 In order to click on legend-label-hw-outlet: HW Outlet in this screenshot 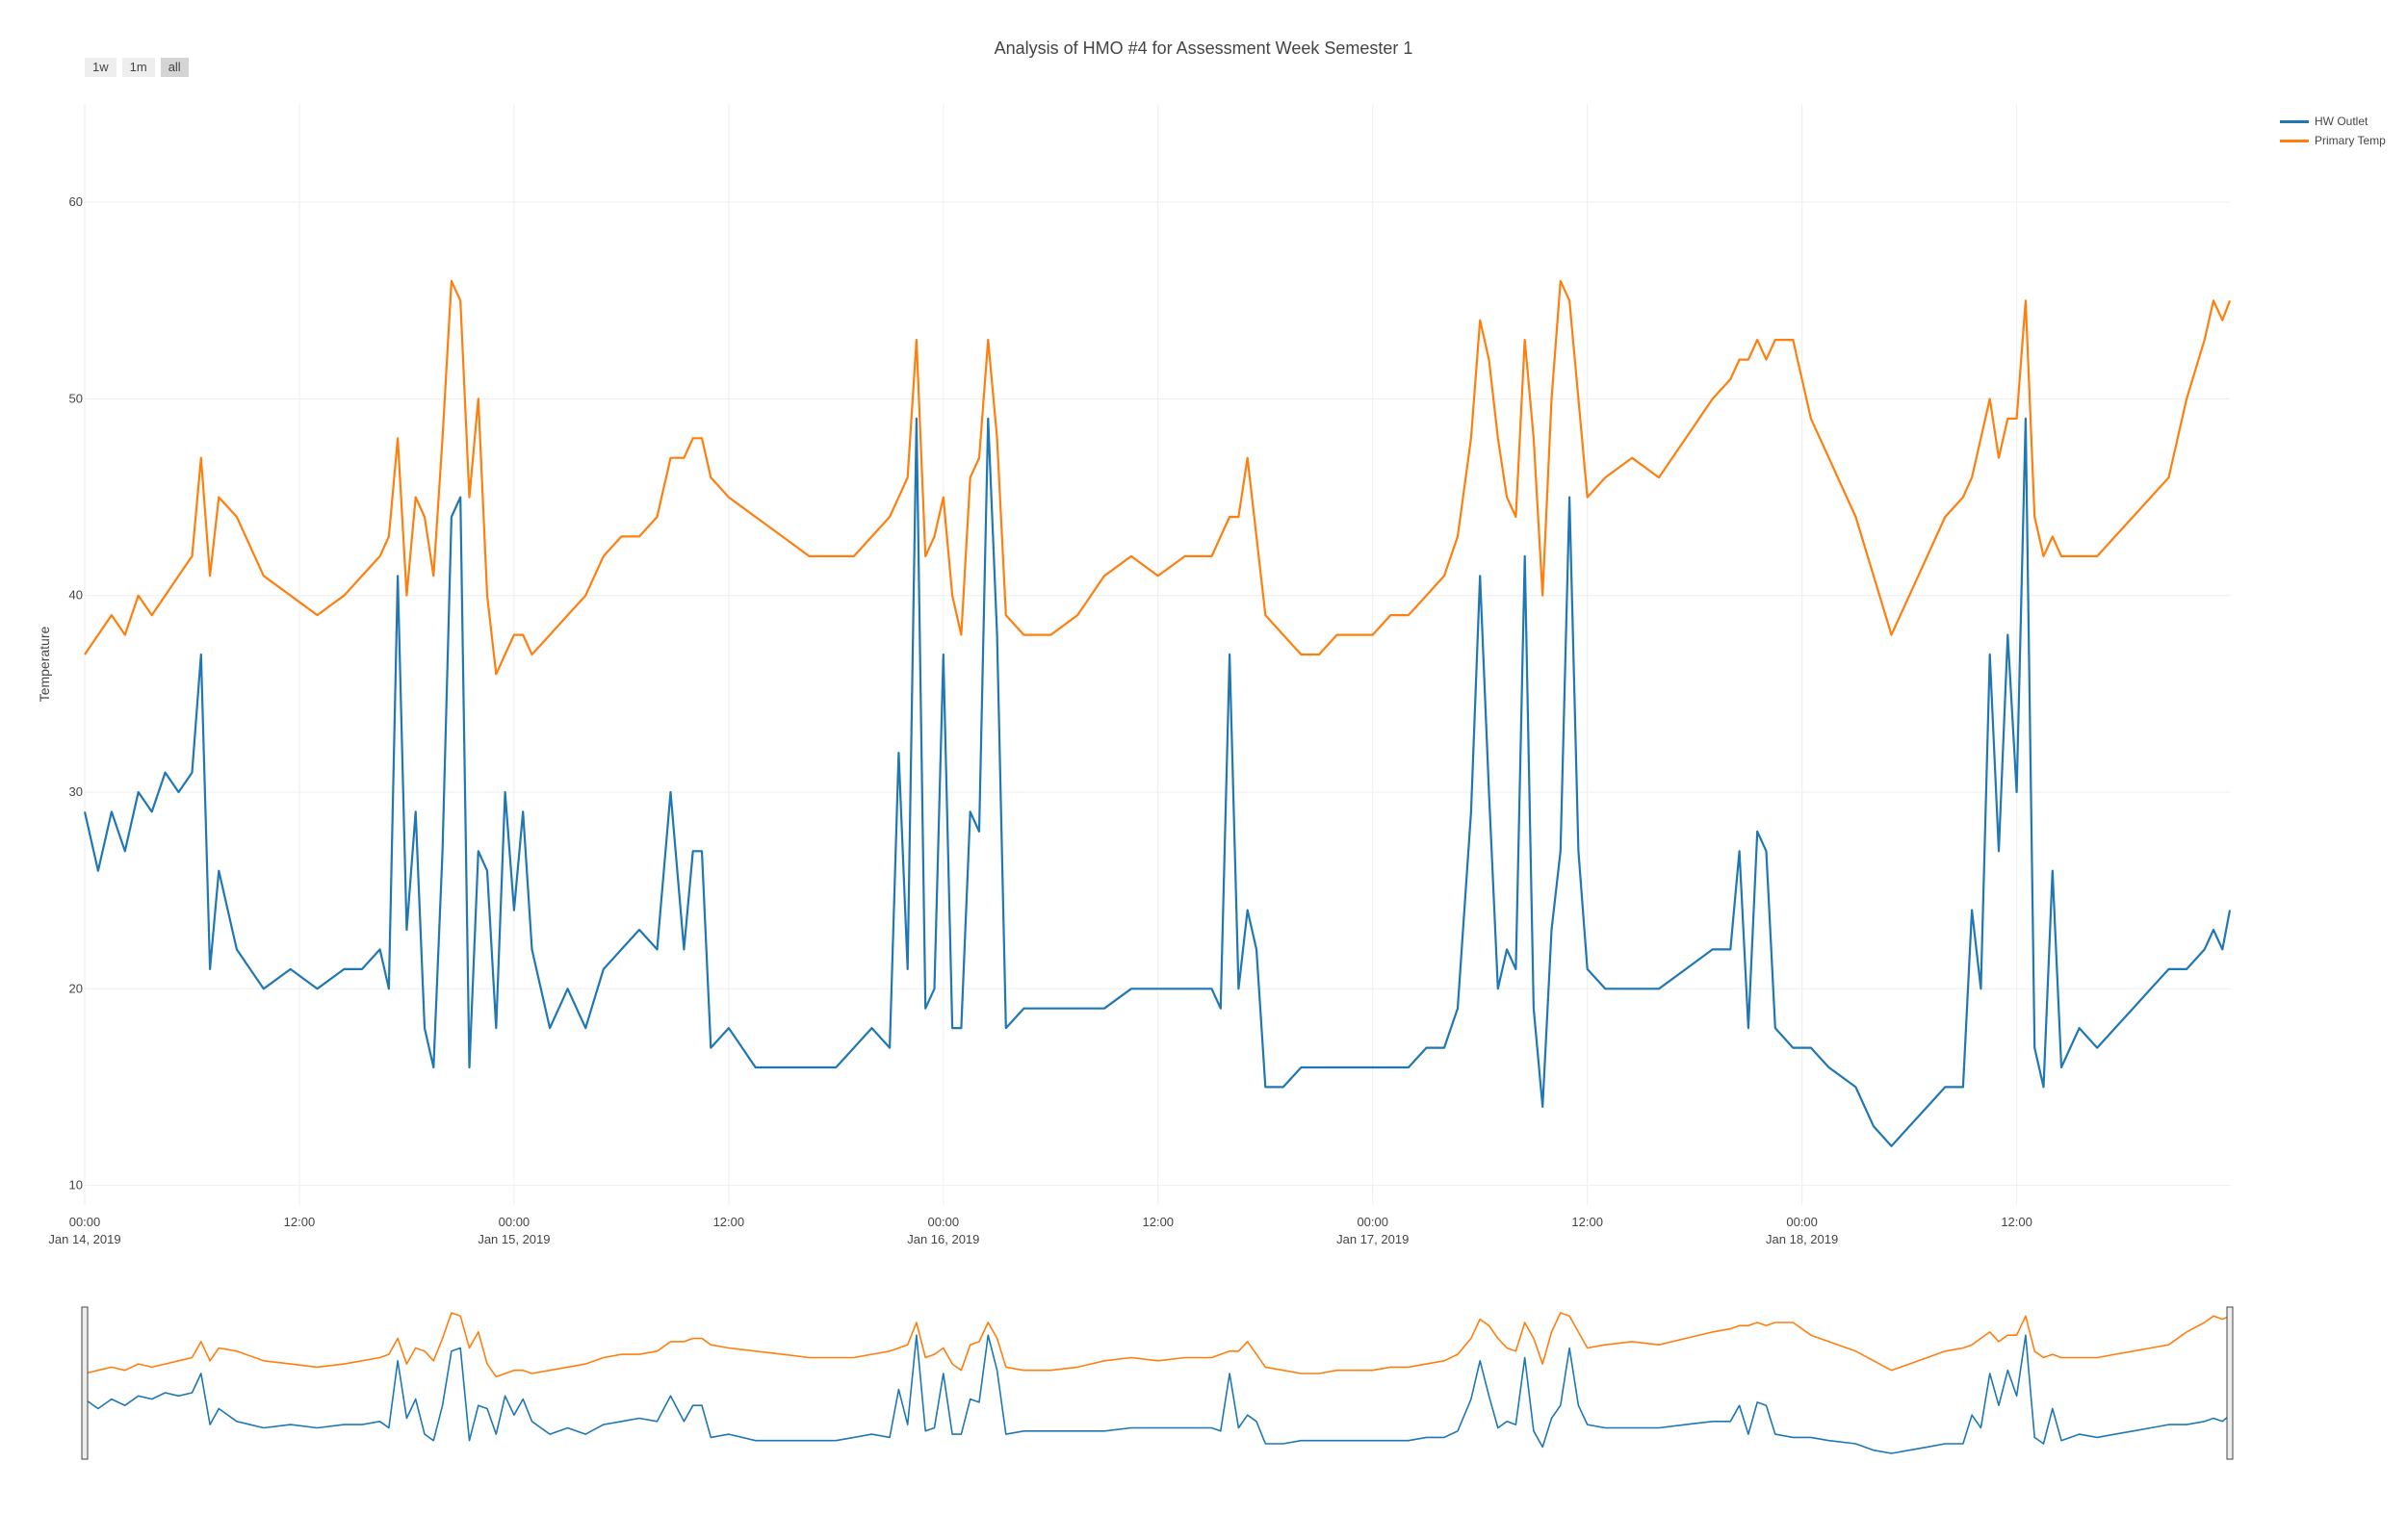, I will do `click(2341, 121)`.